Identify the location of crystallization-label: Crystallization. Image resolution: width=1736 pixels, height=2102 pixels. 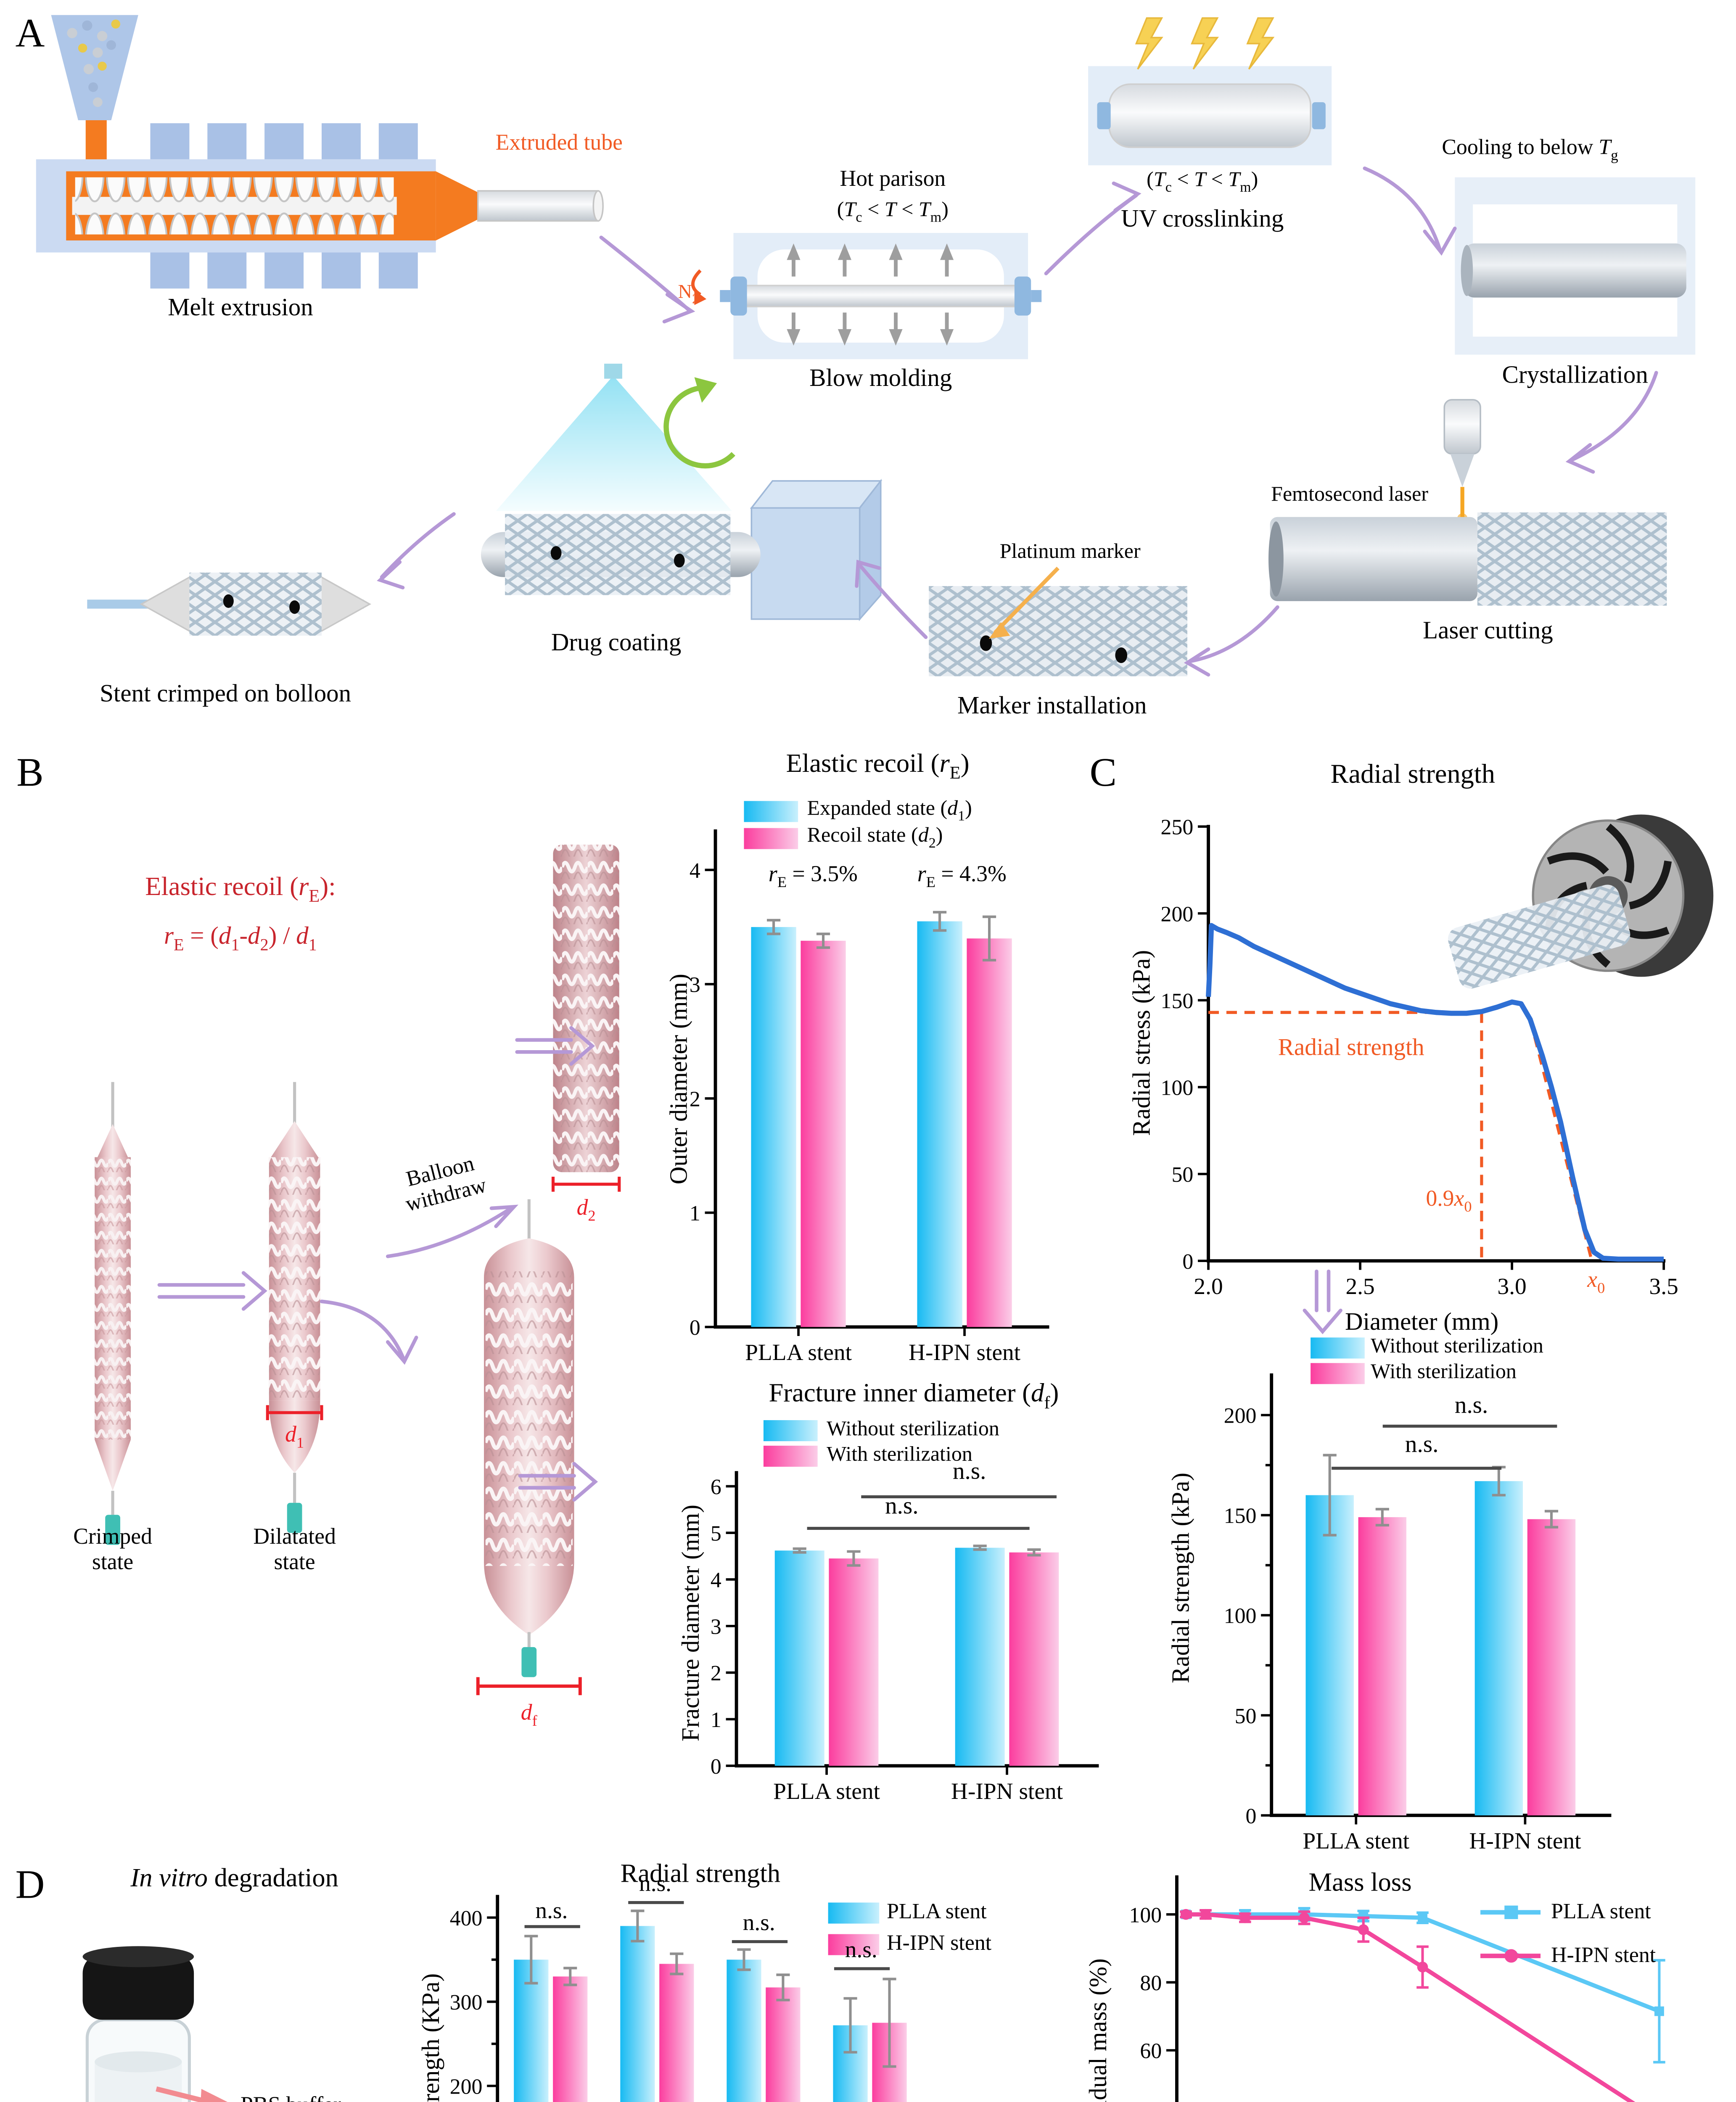
(1575, 374).